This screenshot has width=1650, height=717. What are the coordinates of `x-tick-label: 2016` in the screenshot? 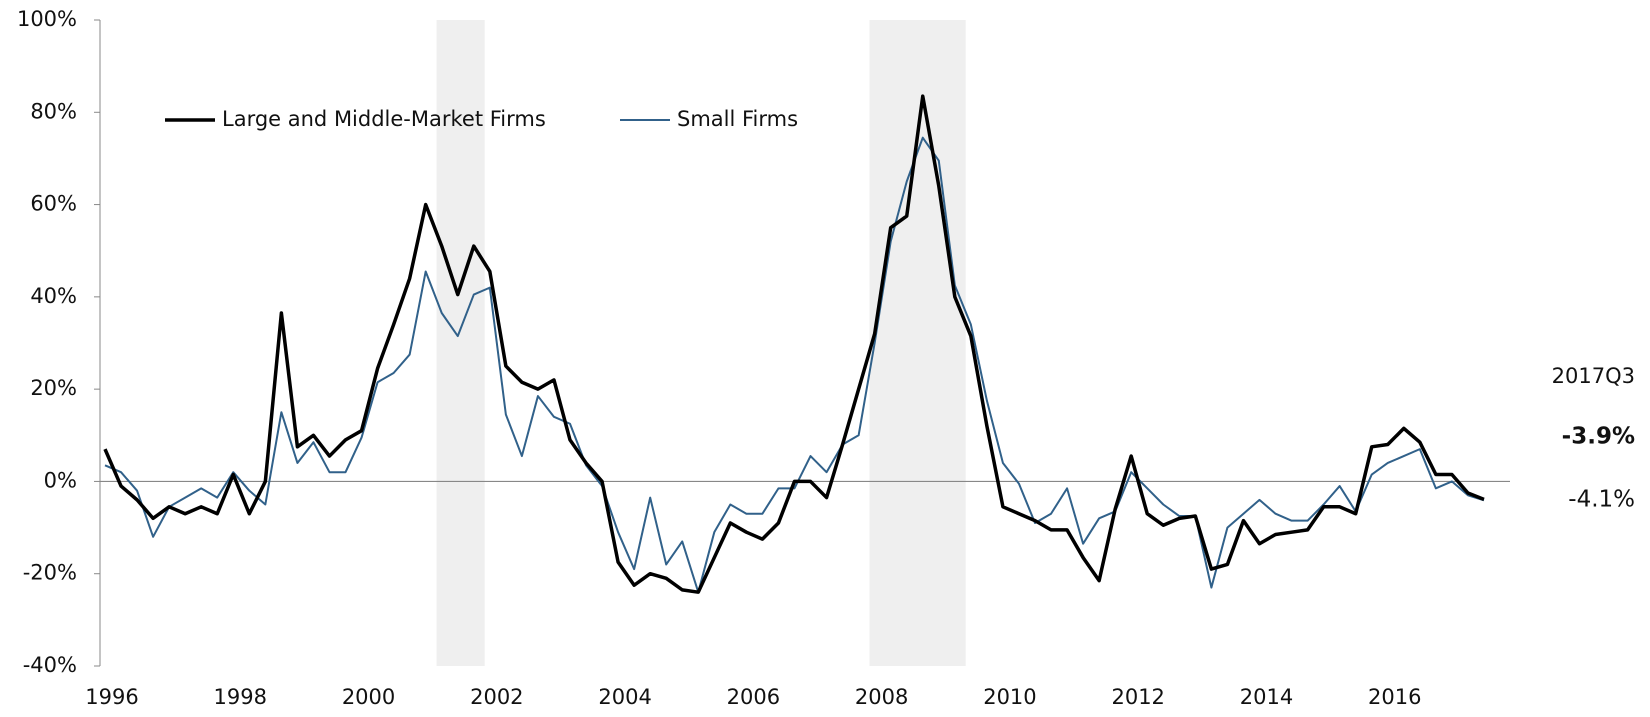 It's located at (1394, 697).